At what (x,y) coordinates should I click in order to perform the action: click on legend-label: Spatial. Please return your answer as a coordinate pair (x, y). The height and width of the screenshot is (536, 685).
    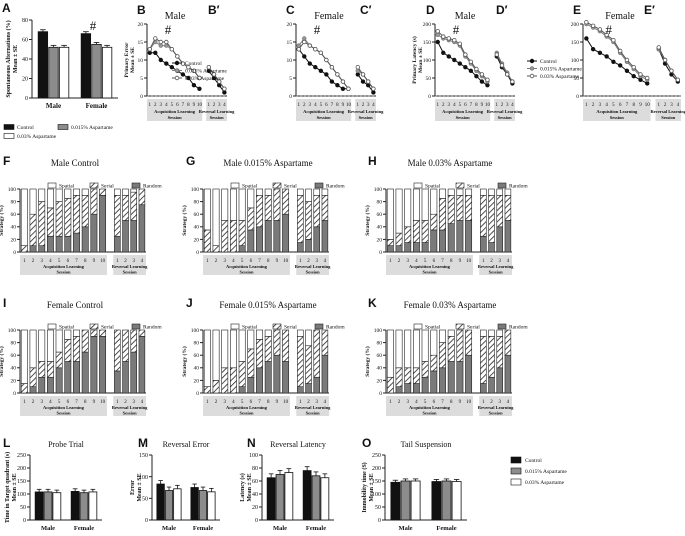
    Looking at the image, I should click on (250, 187).